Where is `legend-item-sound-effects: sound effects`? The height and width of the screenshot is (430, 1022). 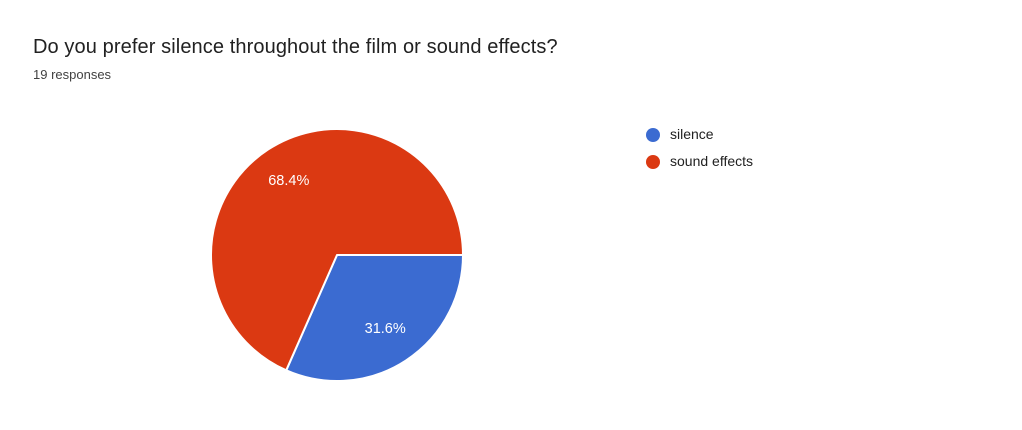
legend-item-sound-effects: sound effects is located at coordinates (699, 161).